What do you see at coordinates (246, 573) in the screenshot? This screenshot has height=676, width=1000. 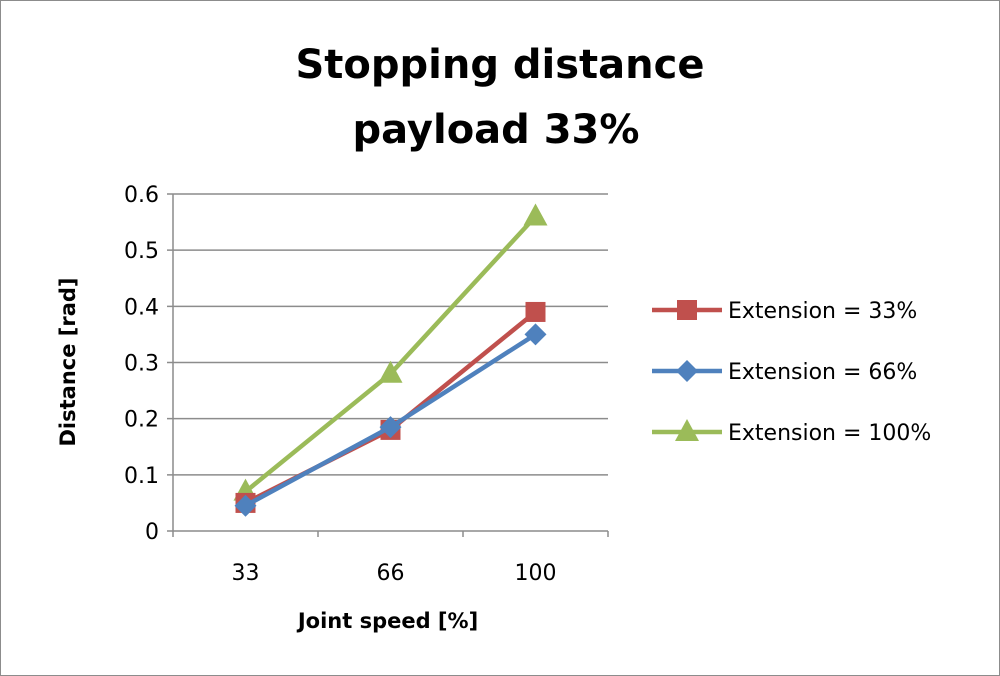 I see `x-tick-label: 33` at bounding box center [246, 573].